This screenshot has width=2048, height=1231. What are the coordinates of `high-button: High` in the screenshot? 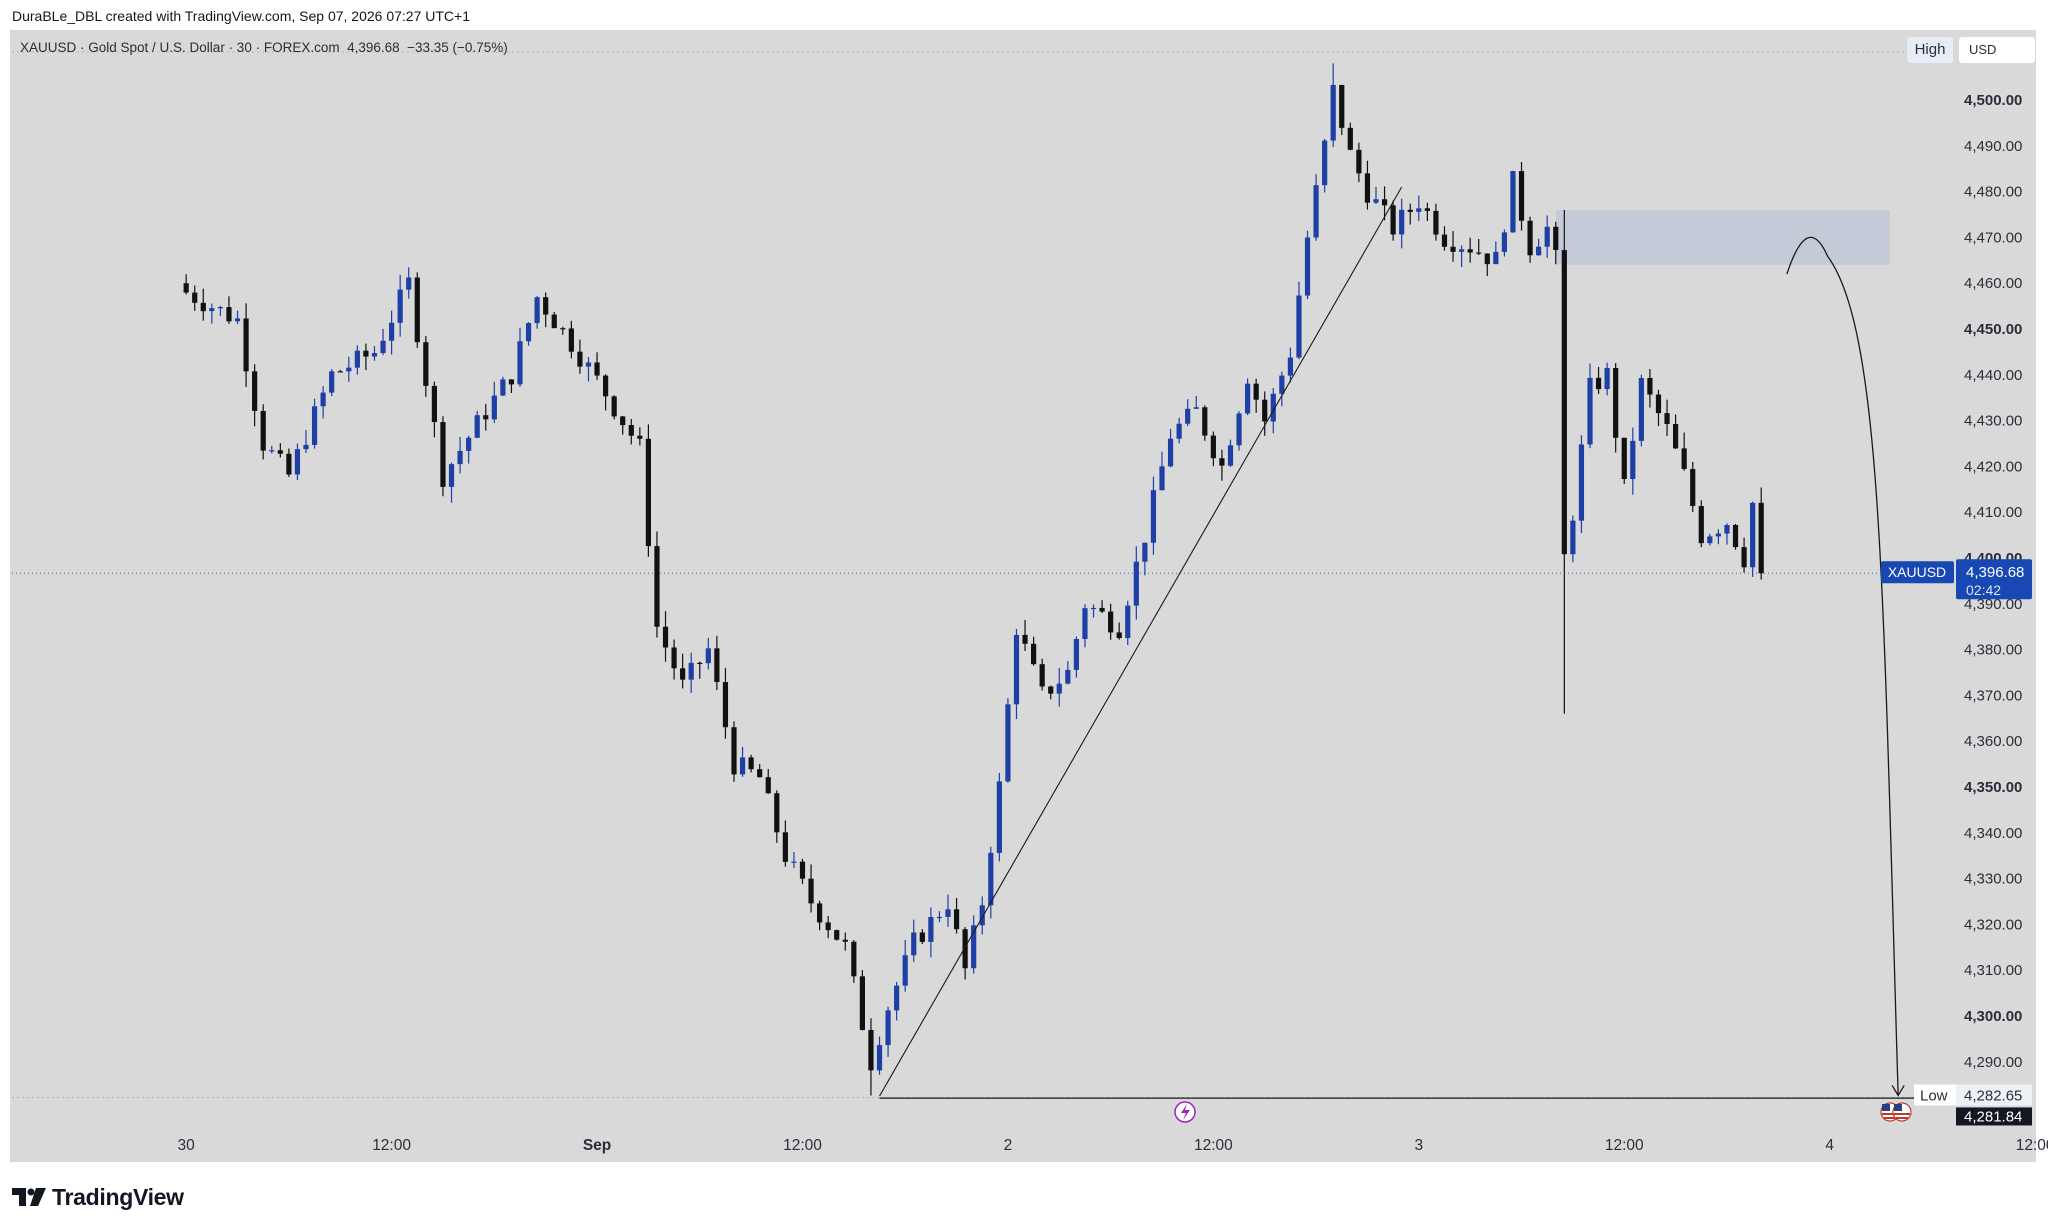 It's located at (1930, 50).